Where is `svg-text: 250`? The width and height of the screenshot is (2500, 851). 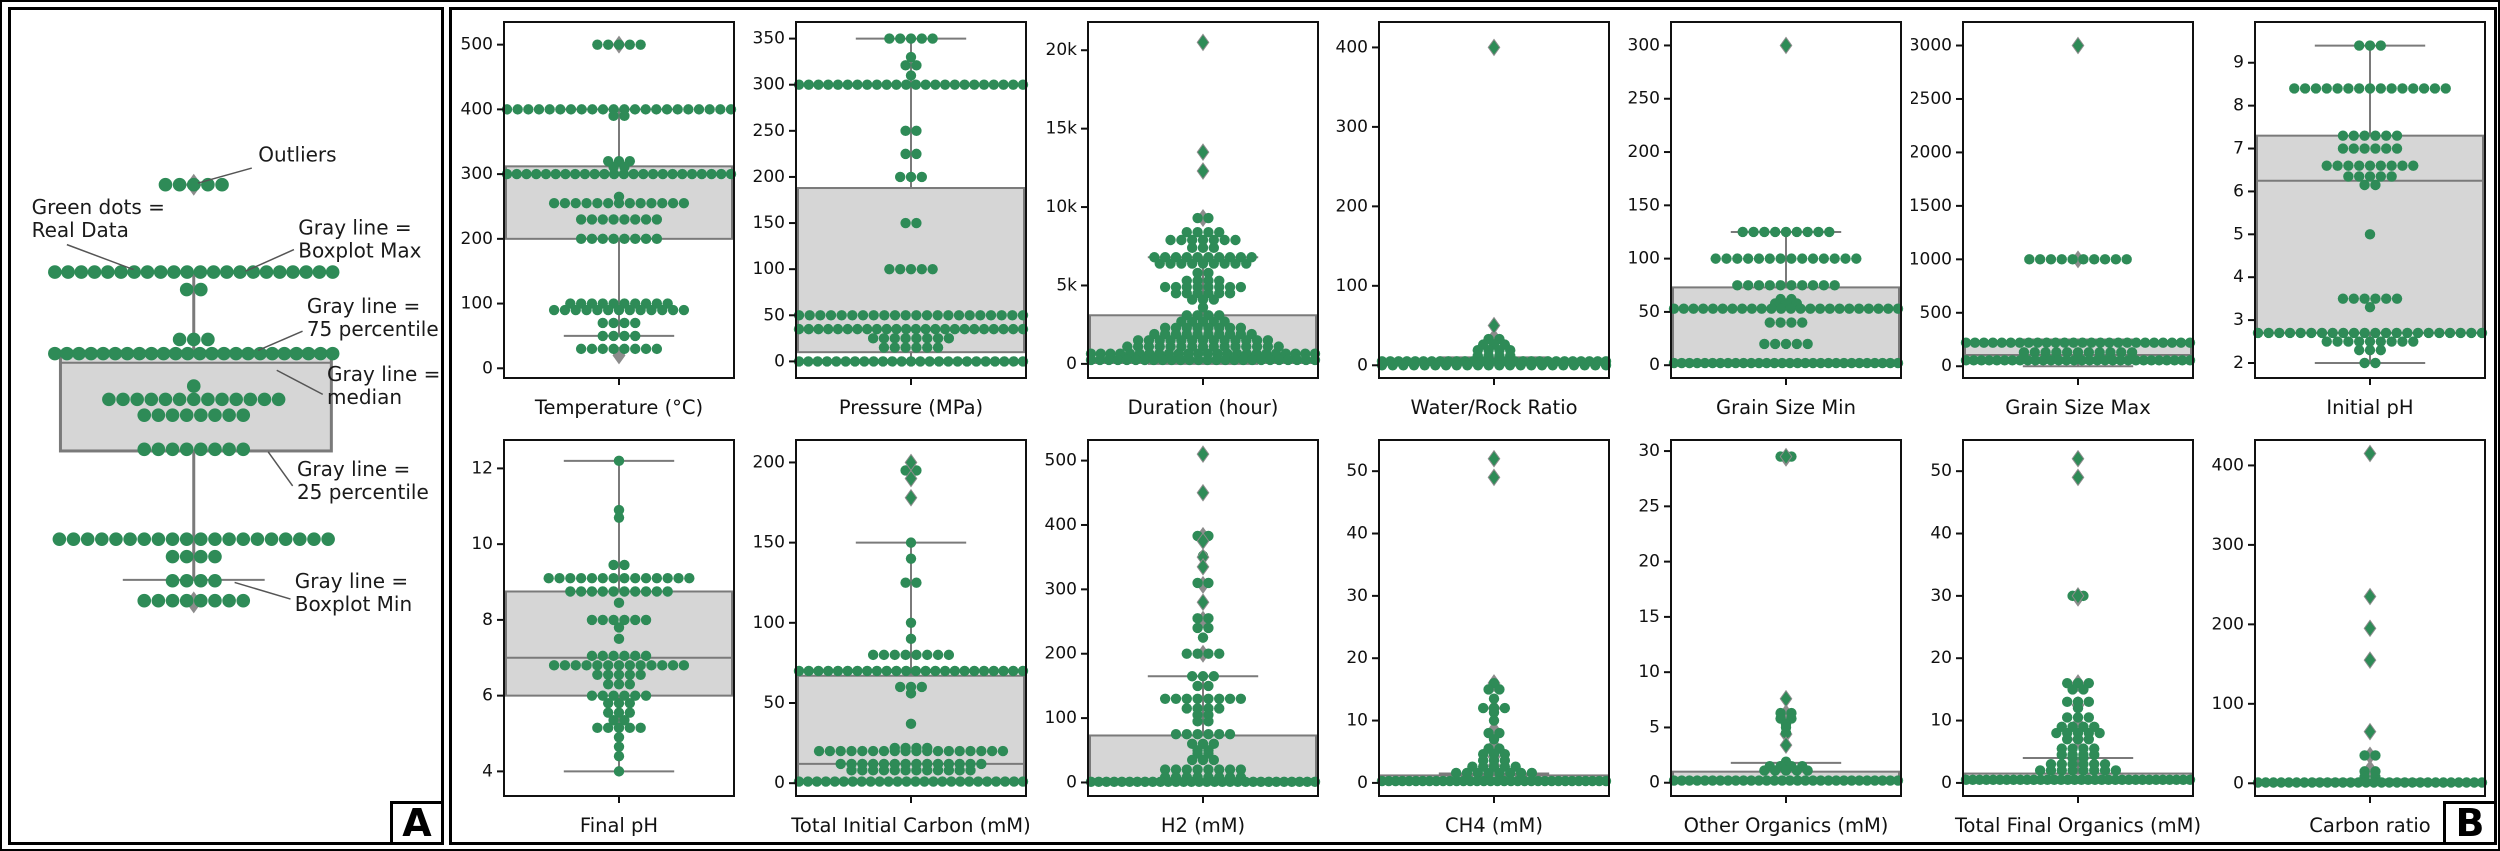 svg-text: 250 is located at coordinates (1644, 99).